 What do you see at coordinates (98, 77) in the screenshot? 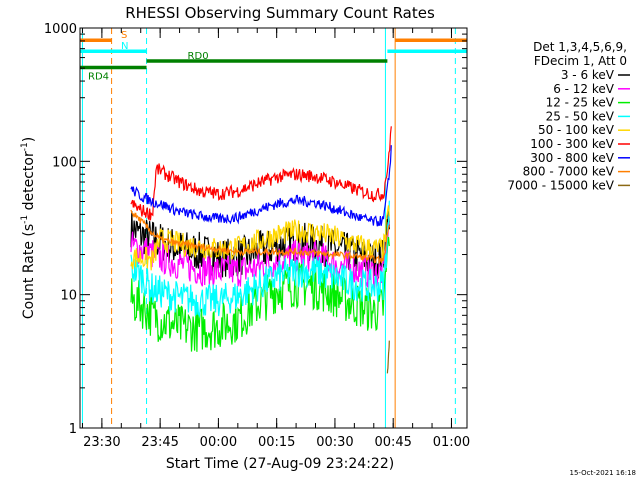
I see `annotation-bar-label: RD4` at bounding box center [98, 77].